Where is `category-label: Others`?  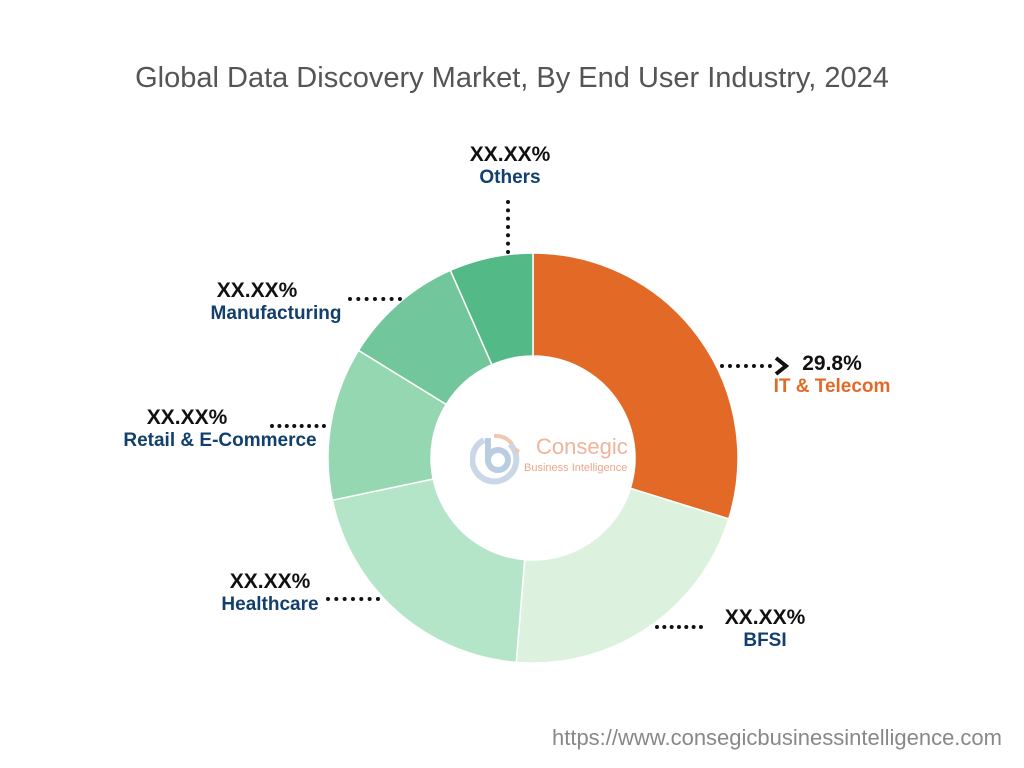 category-label: Others is located at coordinates (510, 177).